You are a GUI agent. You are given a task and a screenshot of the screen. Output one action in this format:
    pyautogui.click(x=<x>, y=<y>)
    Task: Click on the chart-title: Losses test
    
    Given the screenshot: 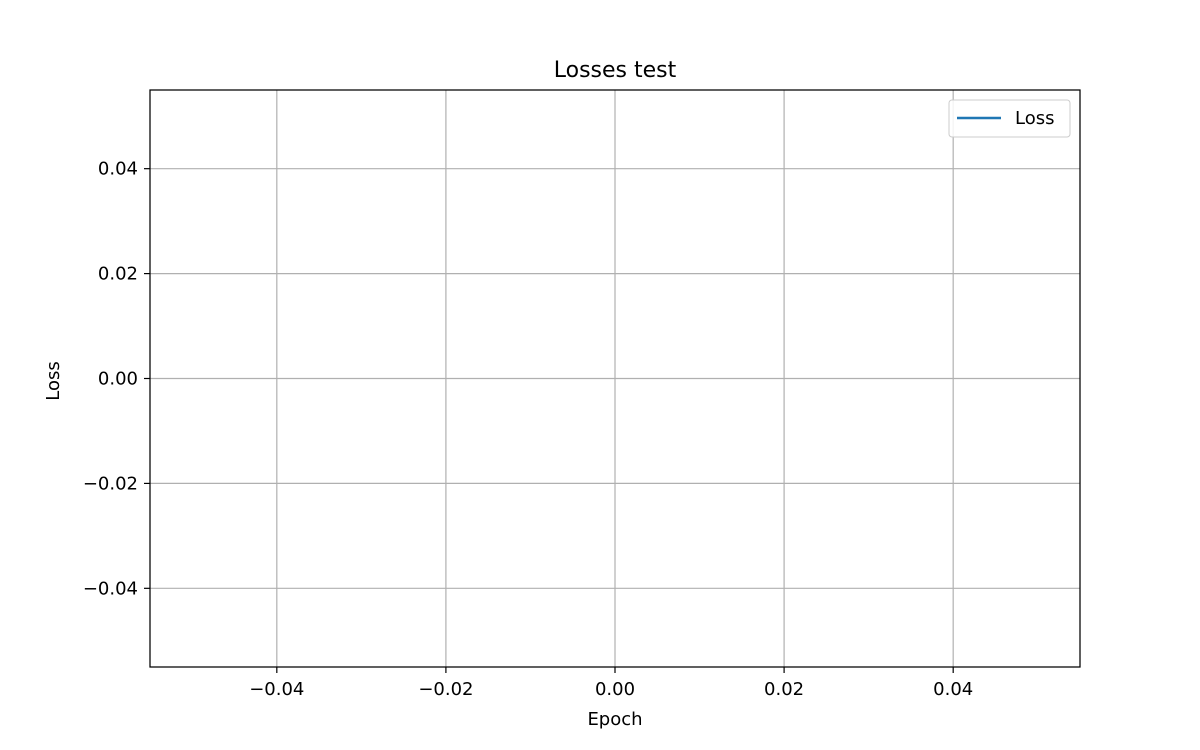 What is the action you would take?
    pyautogui.click(x=615, y=70)
    